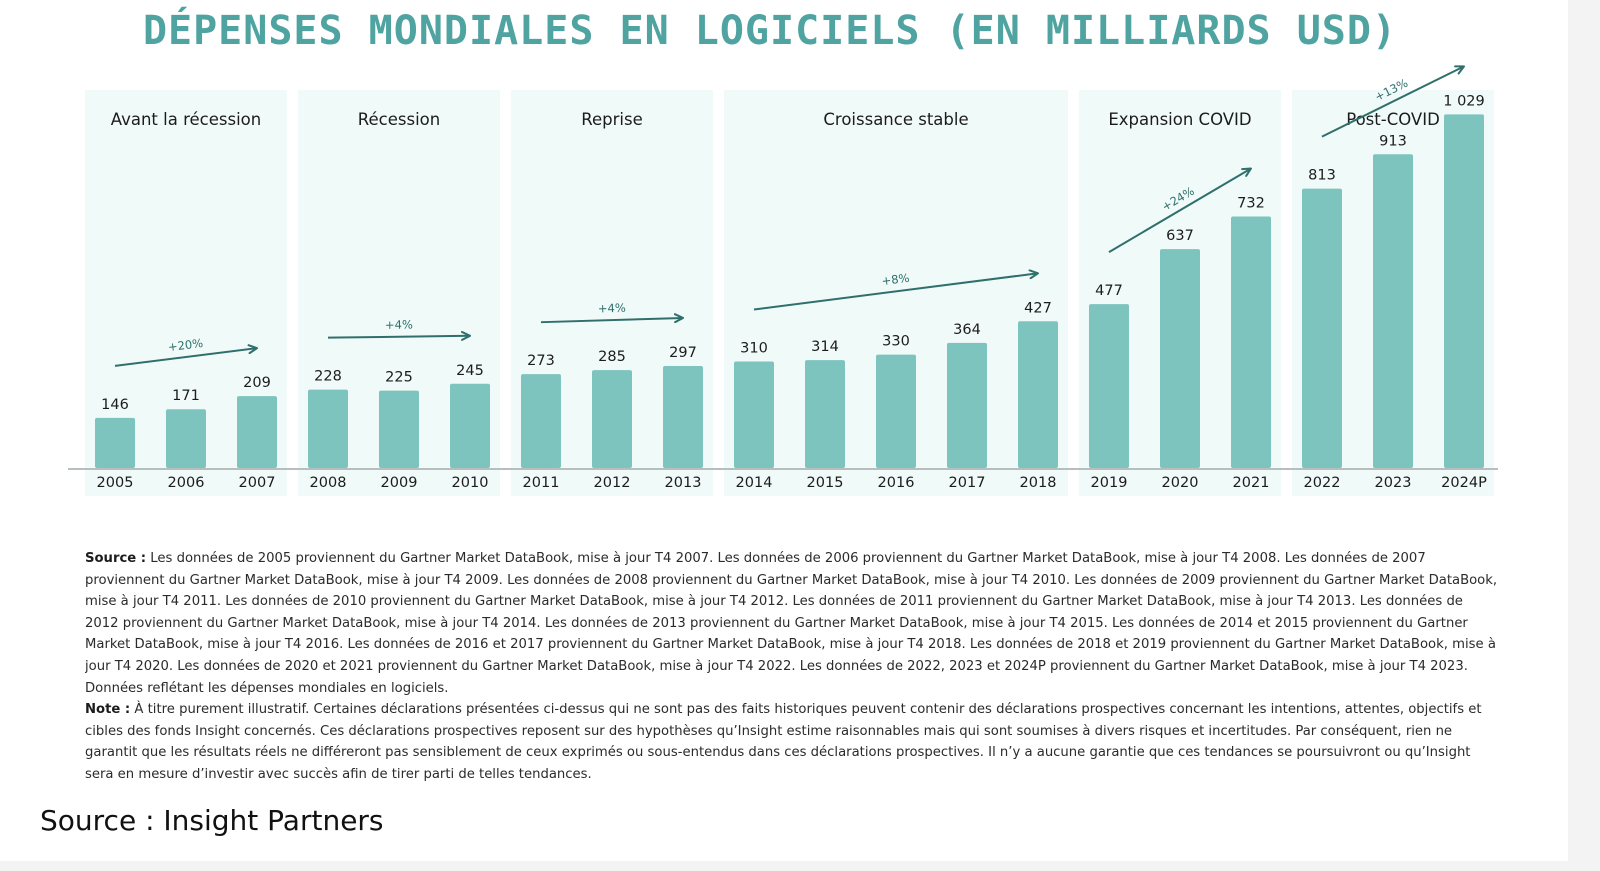 This screenshot has height=871, width=1600. What do you see at coordinates (967, 405) in the screenshot?
I see `bar-2017` at bounding box center [967, 405].